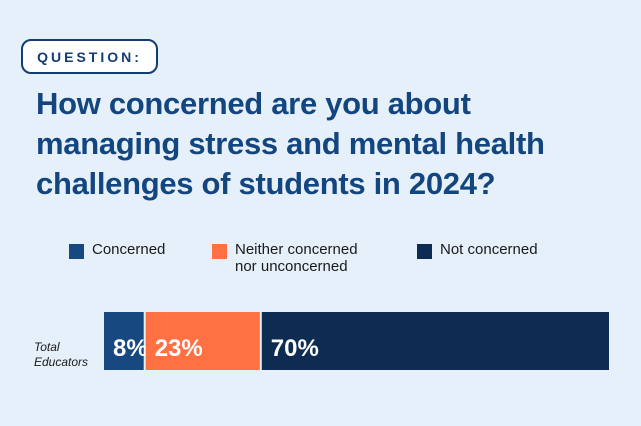 Image resolution: width=641 pixels, height=426 pixels. I want to click on bar-value-label-concerned: 8%, so click(130, 348).